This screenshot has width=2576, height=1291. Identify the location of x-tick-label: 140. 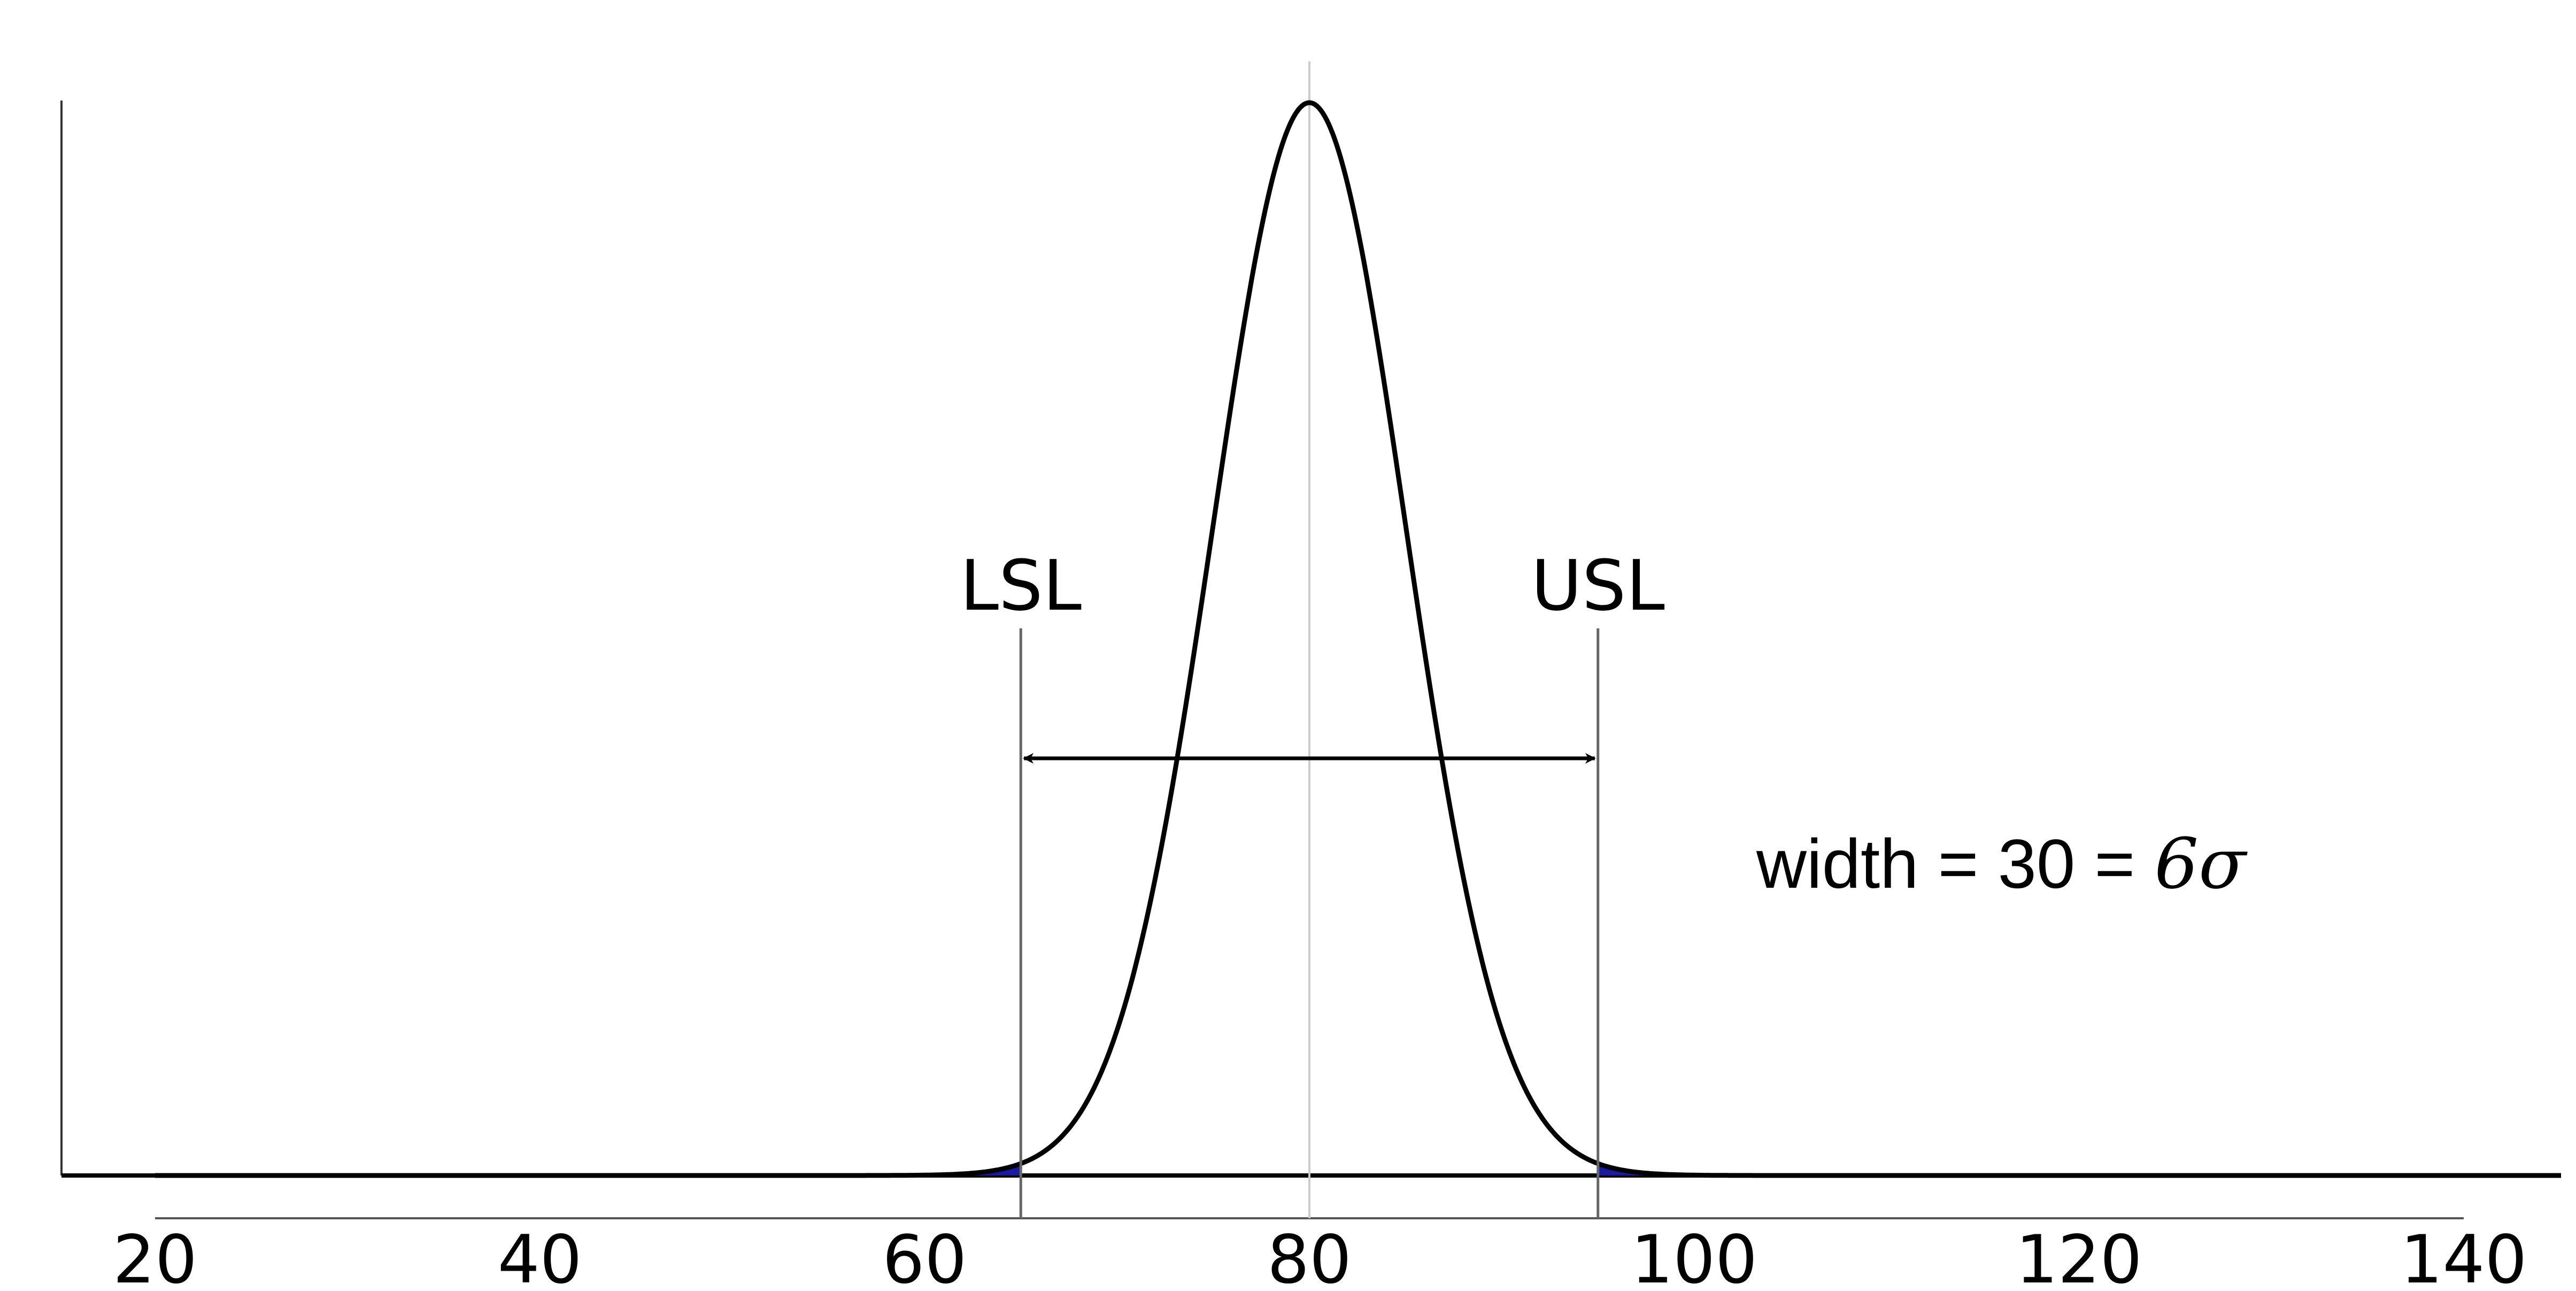
(2464, 1254).